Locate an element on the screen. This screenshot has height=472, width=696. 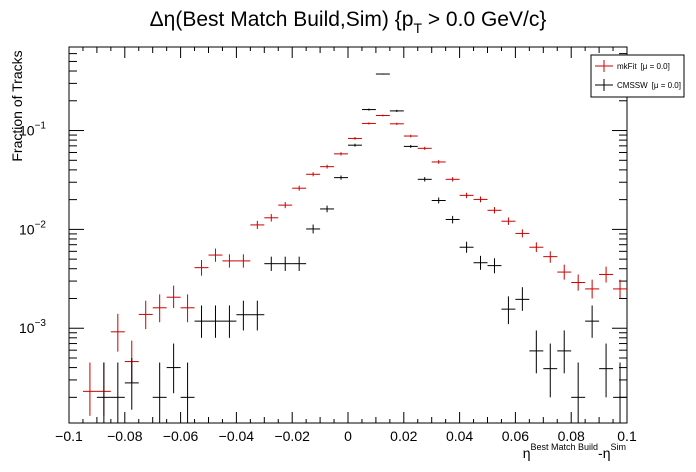
legend-item-cmssw: CMSSW [μ = 0.0] is located at coordinates (638, 85).